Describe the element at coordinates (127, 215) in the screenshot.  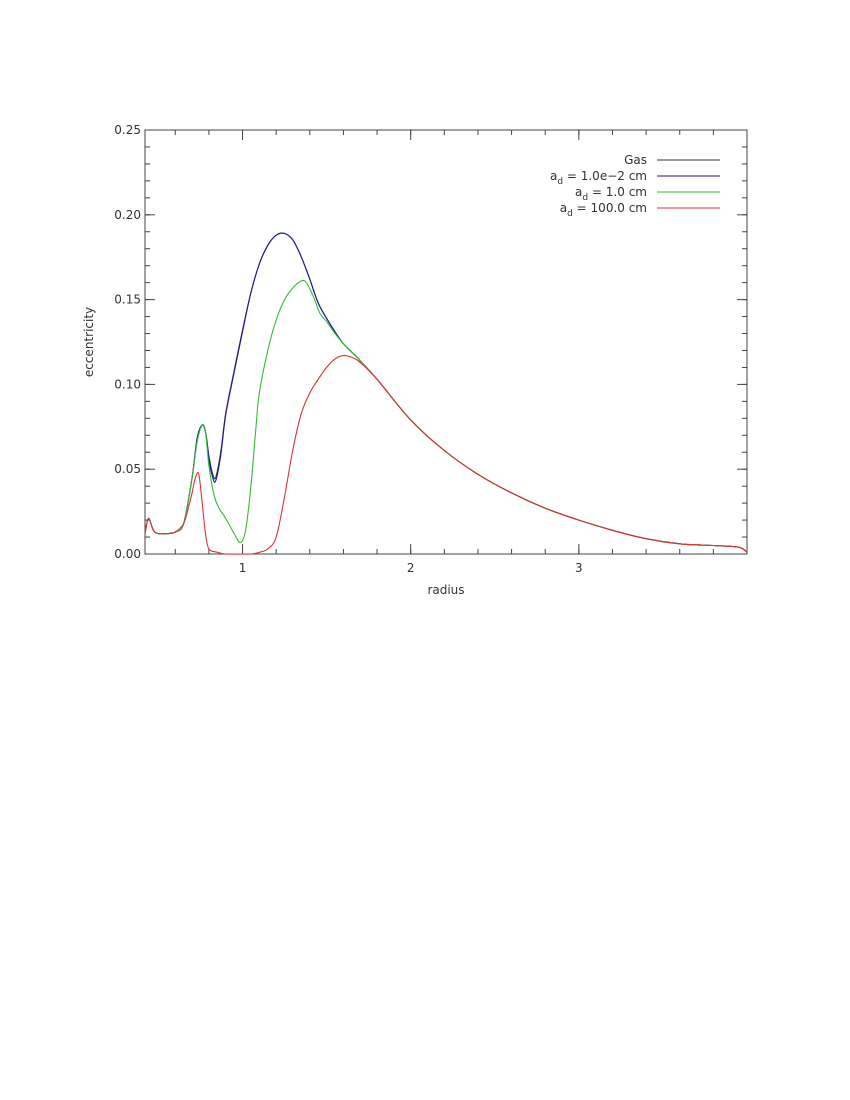
I see `y-tick-label: 0.20` at that location.